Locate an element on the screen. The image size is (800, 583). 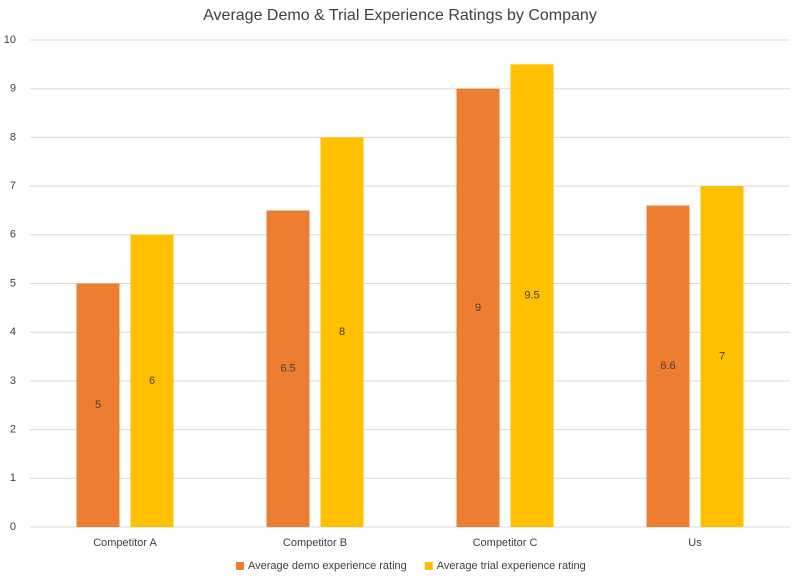
y-tick-label: 8 is located at coordinates (13, 137).